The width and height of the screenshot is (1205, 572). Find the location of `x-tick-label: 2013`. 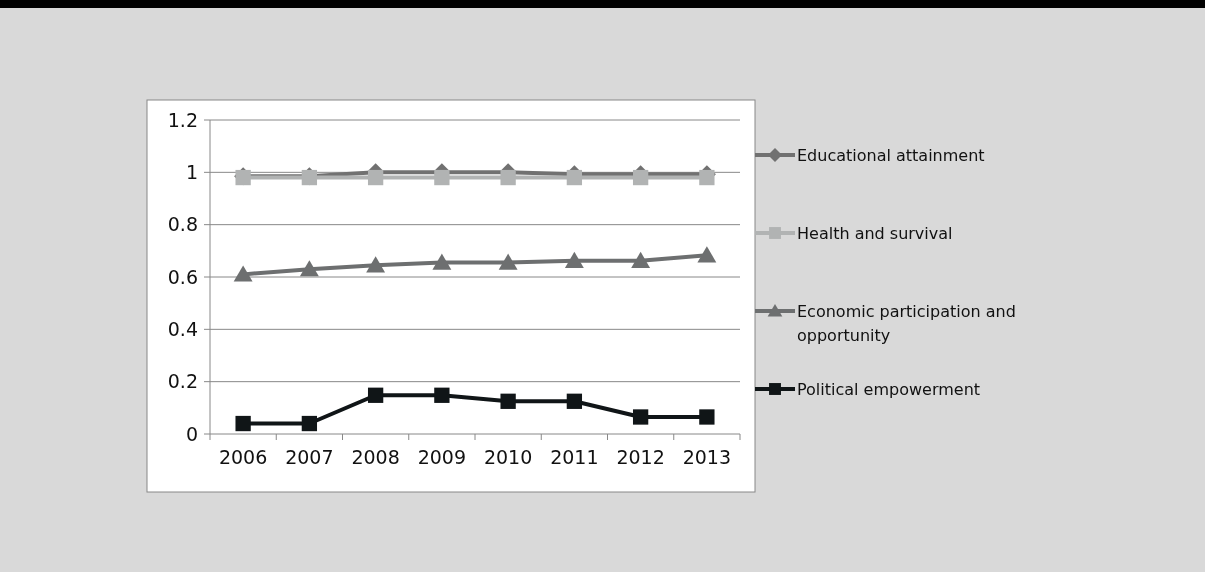

x-tick-label: 2013 is located at coordinates (707, 457).